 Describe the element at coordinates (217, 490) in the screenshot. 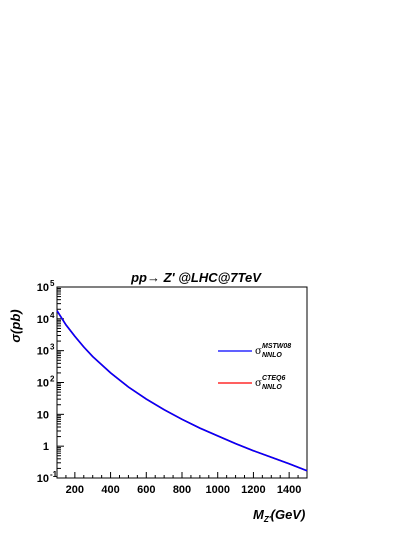

I see `x-tick-label: 1000` at that location.